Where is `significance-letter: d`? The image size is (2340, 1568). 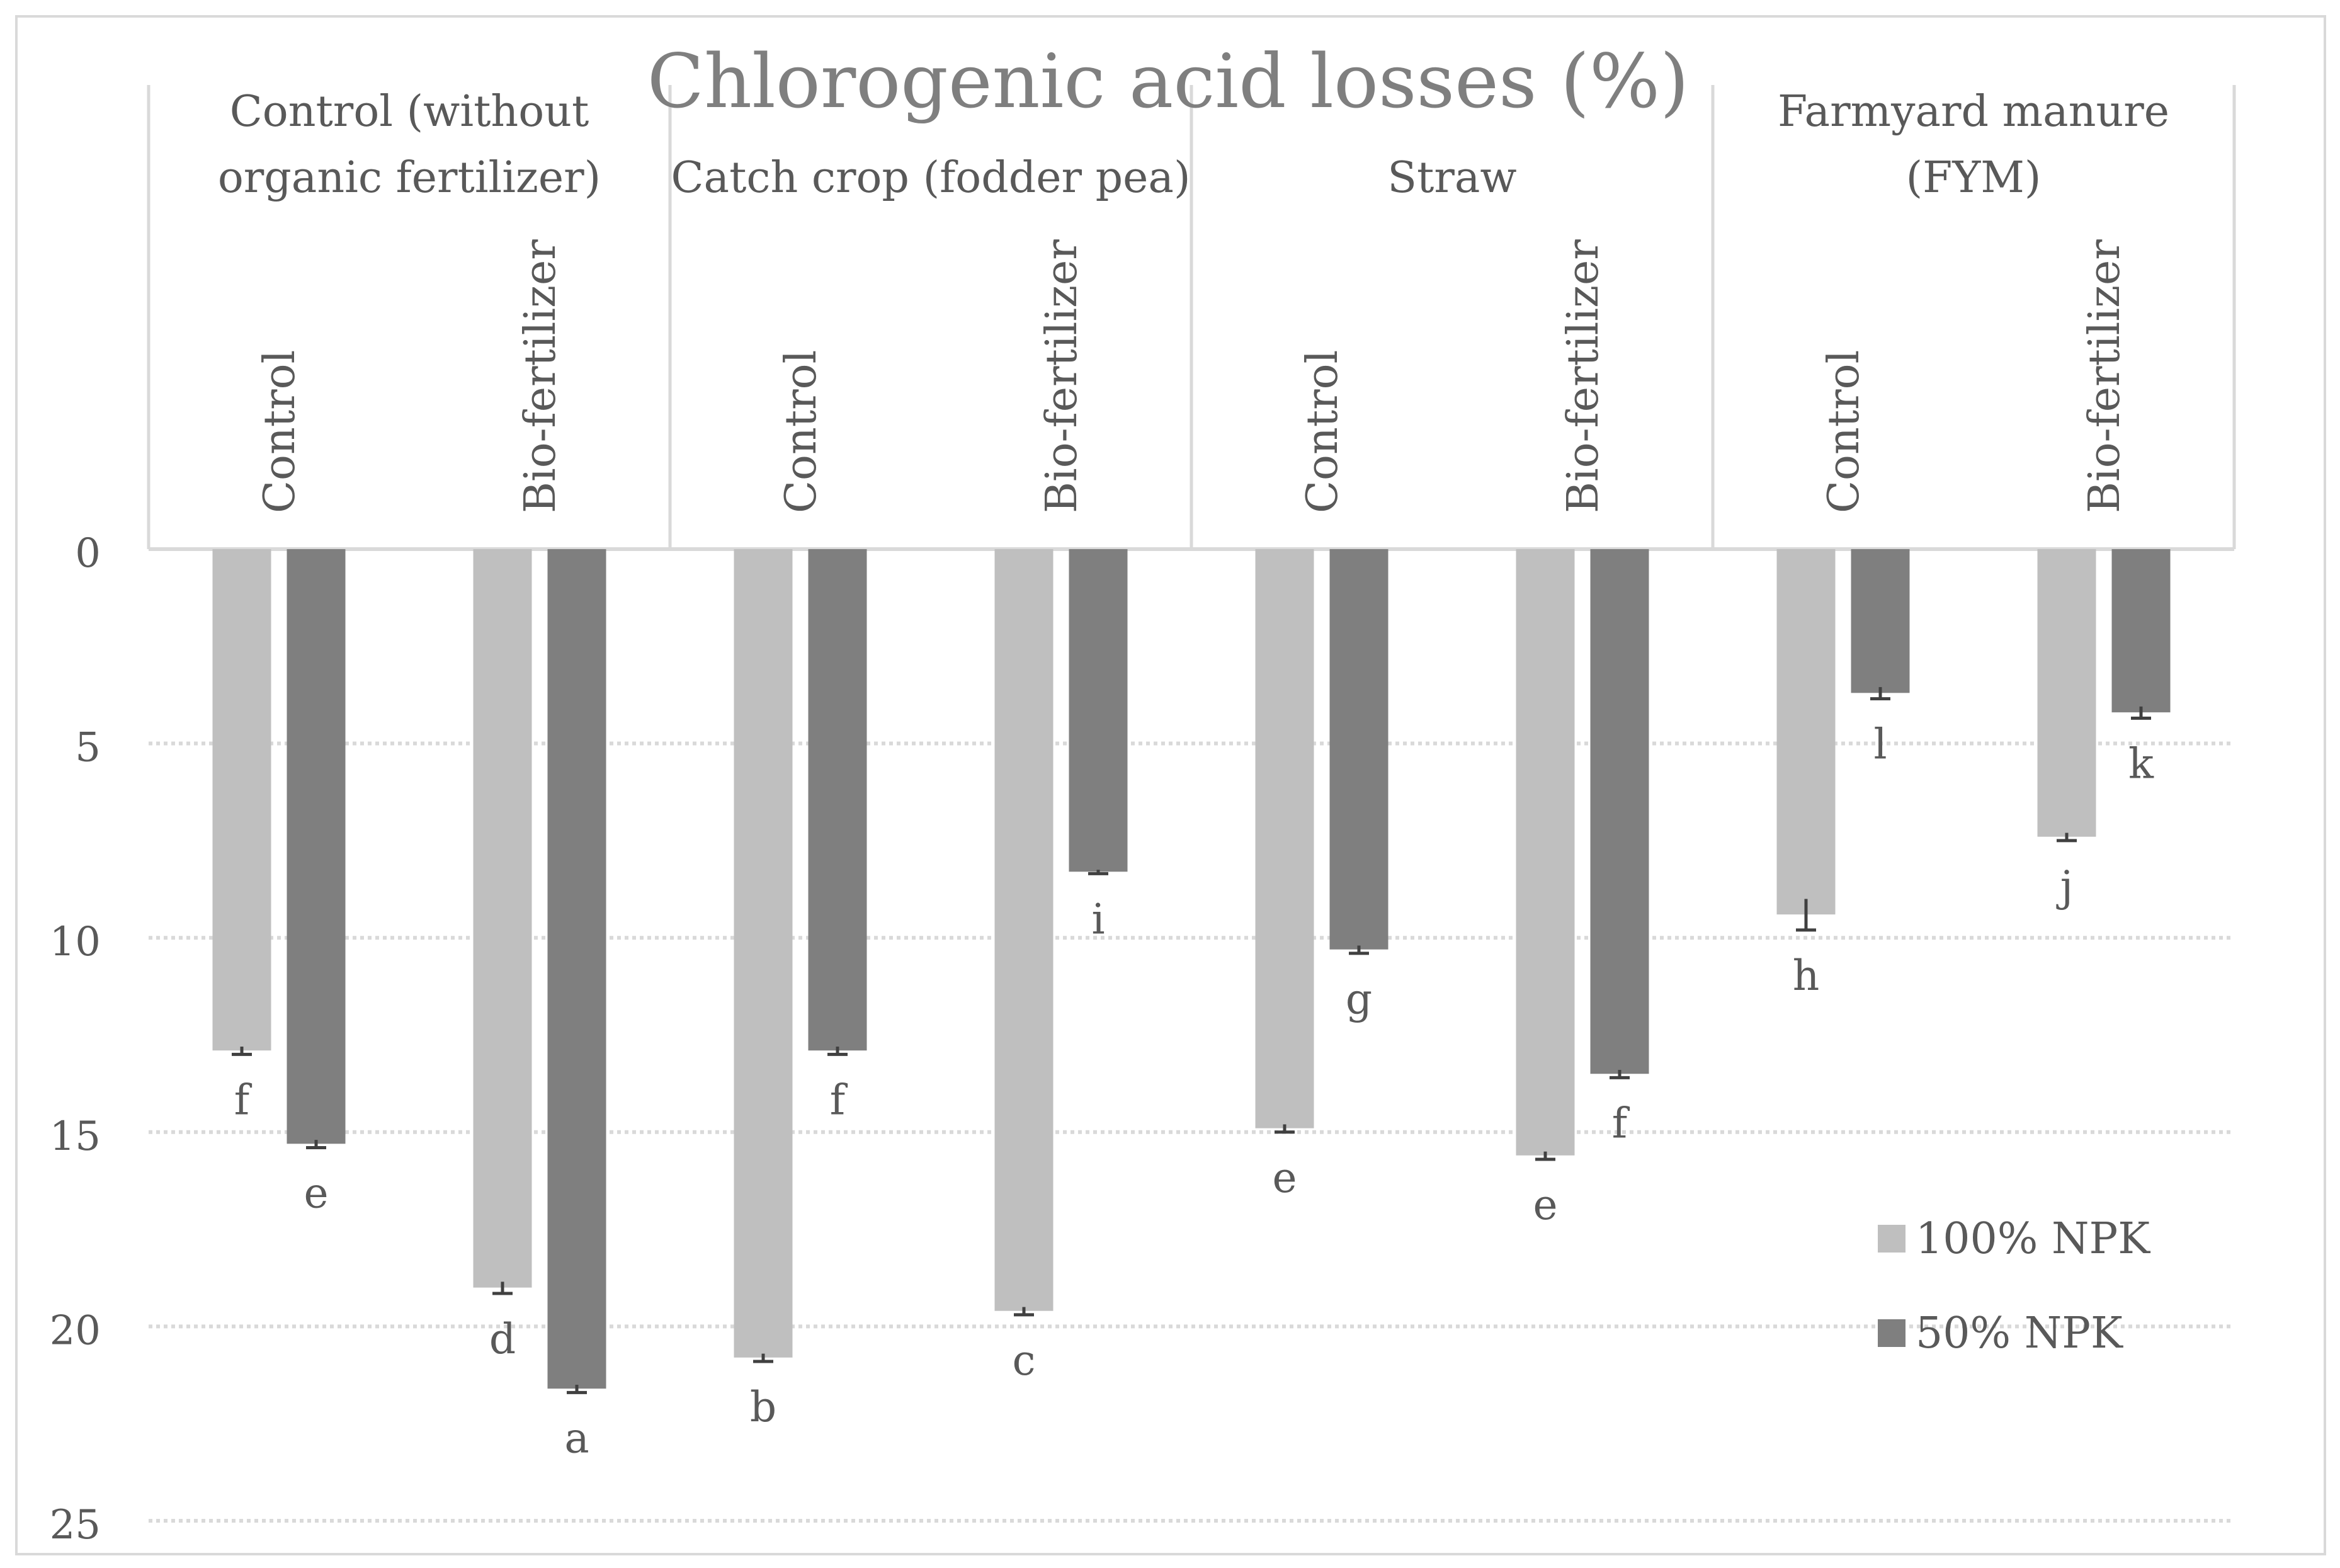
significance-letter: d is located at coordinates (502, 1339).